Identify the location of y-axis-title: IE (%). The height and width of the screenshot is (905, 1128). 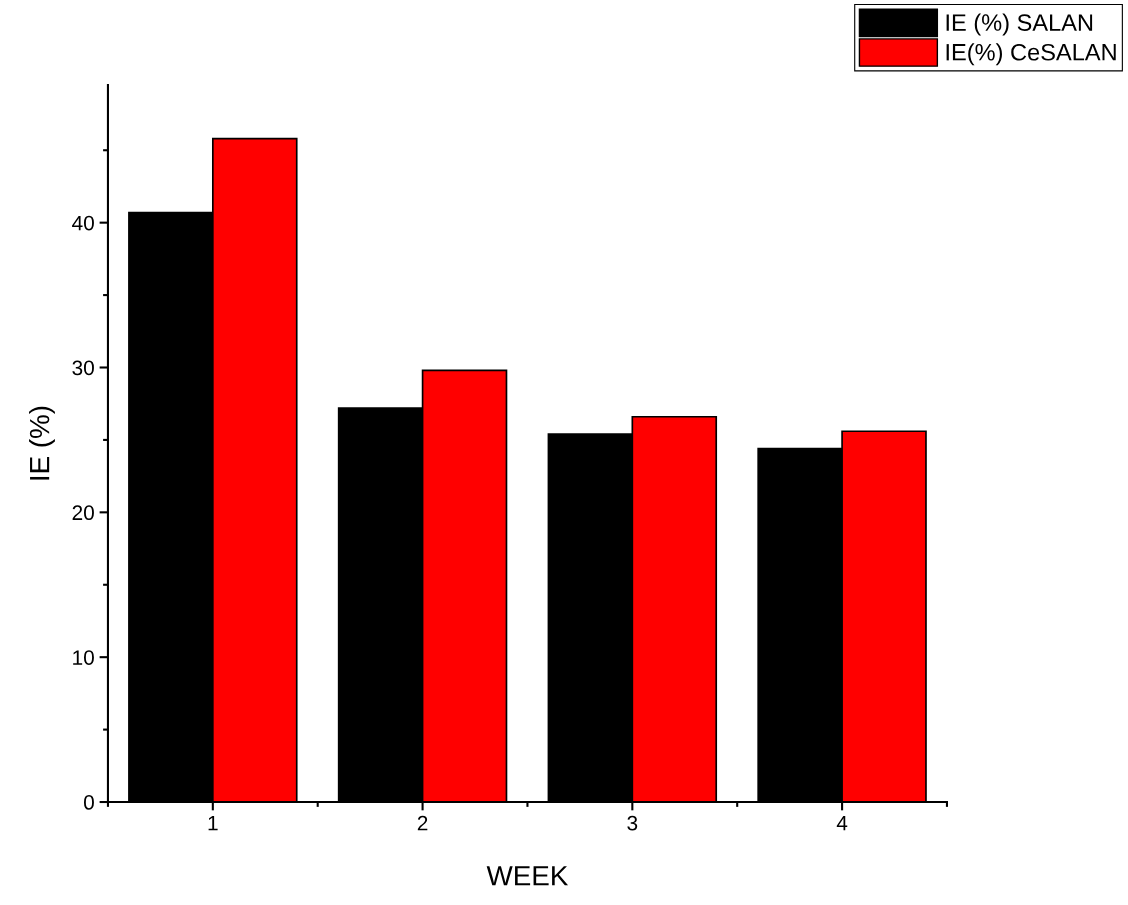
(42, 443).